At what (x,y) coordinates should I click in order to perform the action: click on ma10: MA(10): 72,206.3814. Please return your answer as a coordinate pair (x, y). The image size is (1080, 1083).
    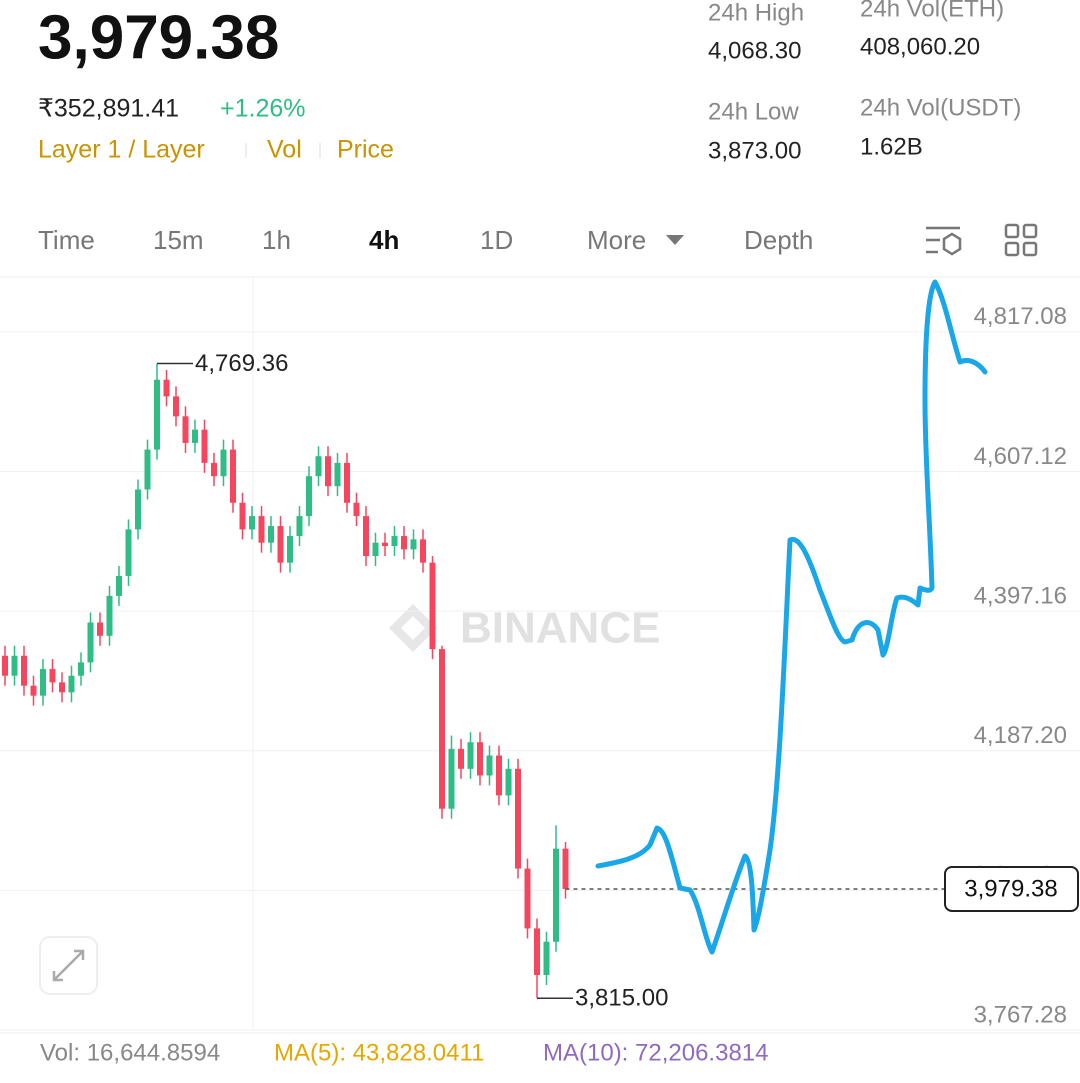
    Looking at the image, I should click on (655, 1052).